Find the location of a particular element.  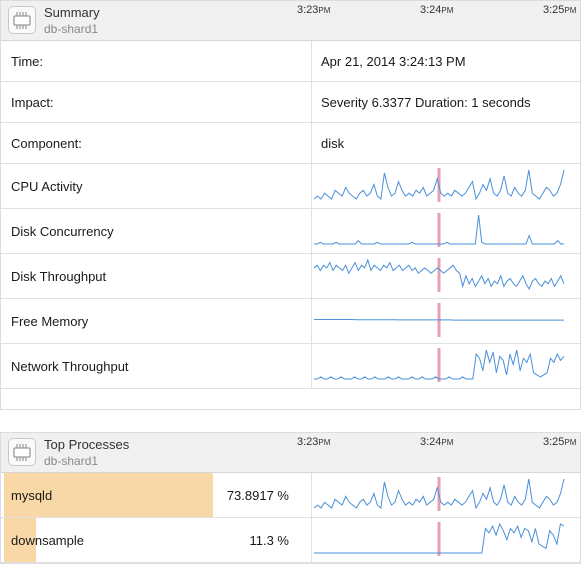

metric-label: Disk Throughput is located at coordinates (59, 276).